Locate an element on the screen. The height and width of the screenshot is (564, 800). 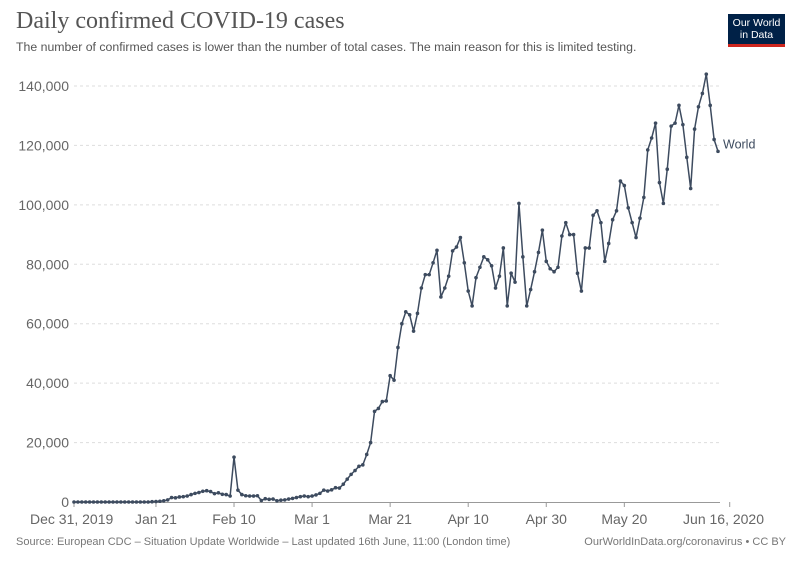
owid-logo: Our World in Data is located at coordinates (756, 30).